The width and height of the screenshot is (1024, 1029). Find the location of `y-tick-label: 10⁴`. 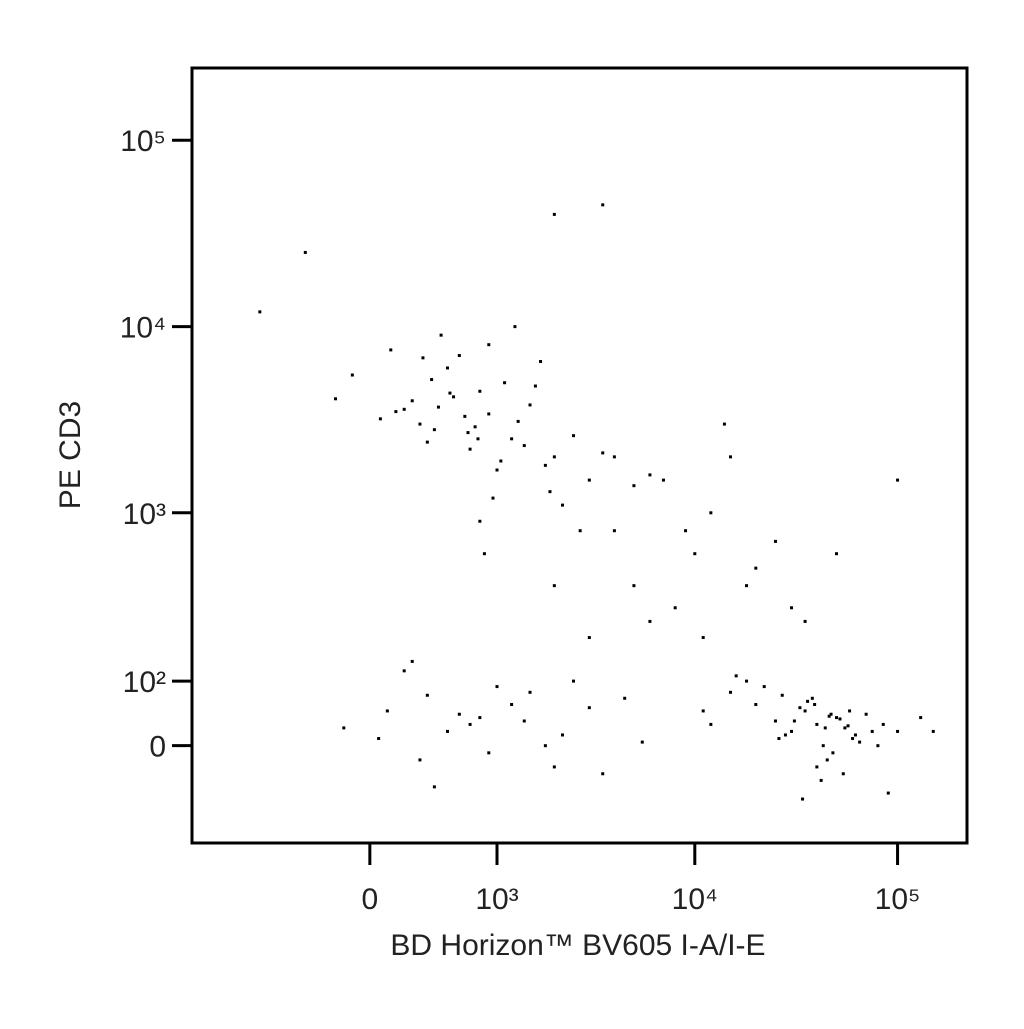

y-tick-label: 10⁴ is located at coordinates (143, 328).